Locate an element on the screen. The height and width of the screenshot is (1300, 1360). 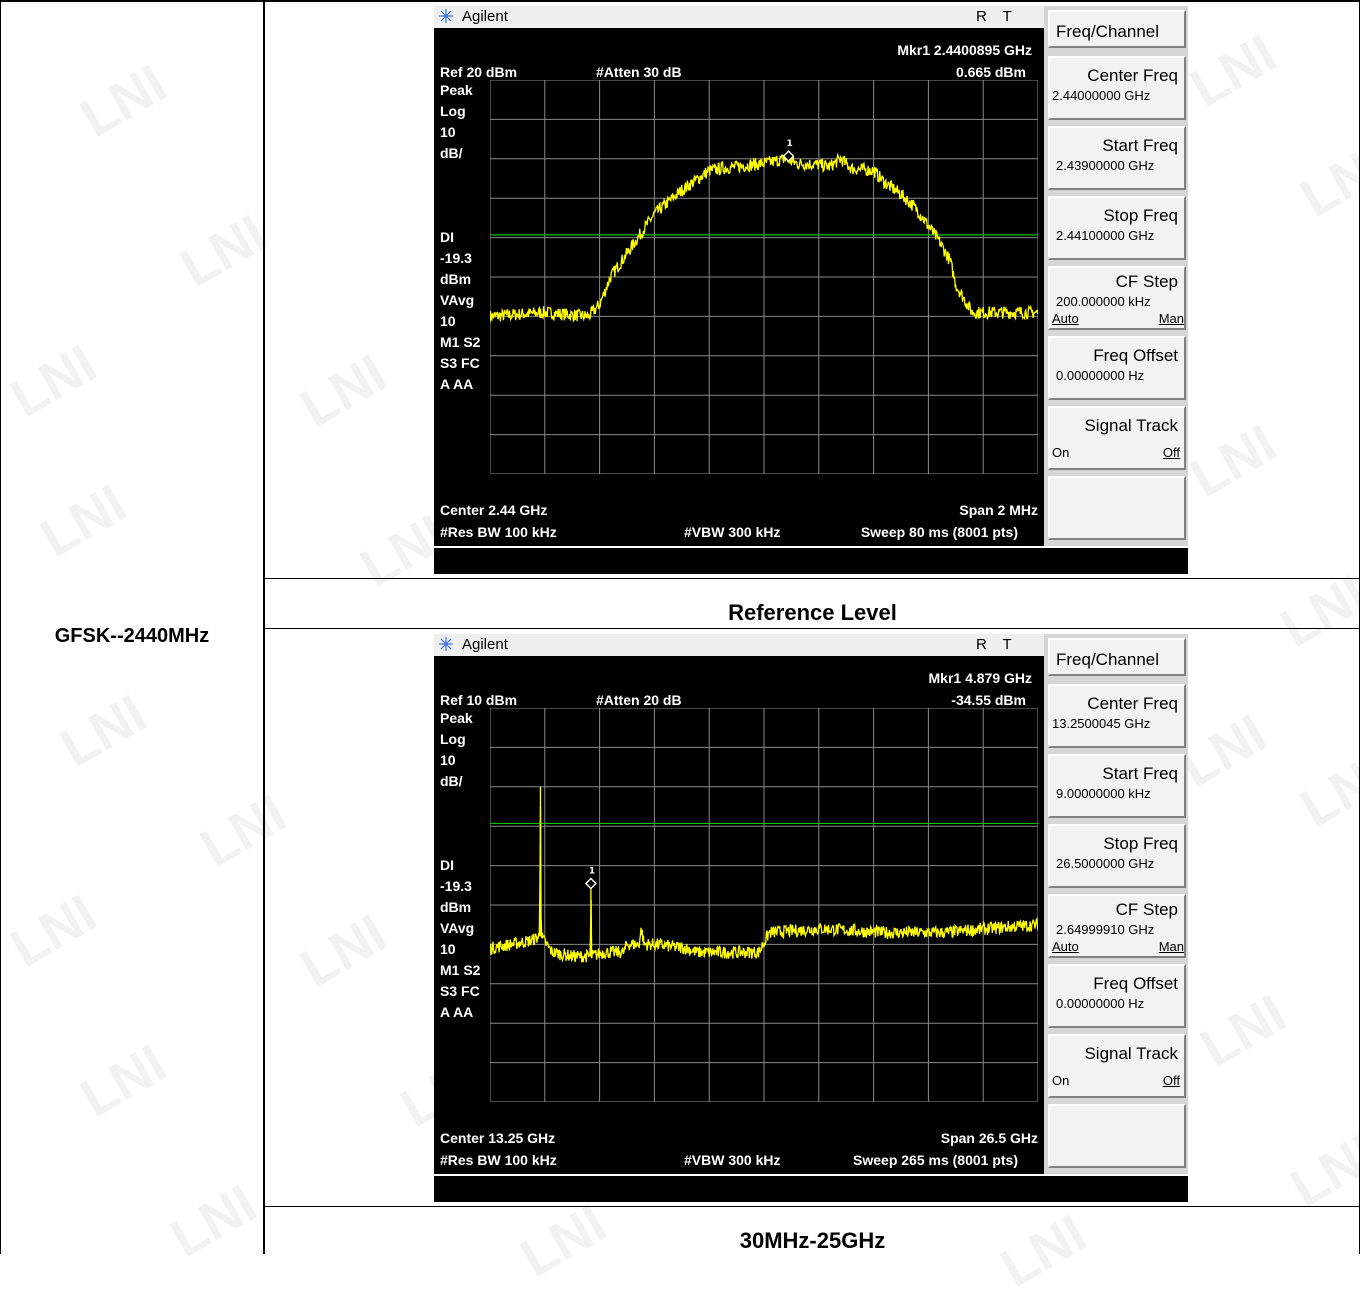
softkey-label: Center Freq is located at coordinates (1132, 703).